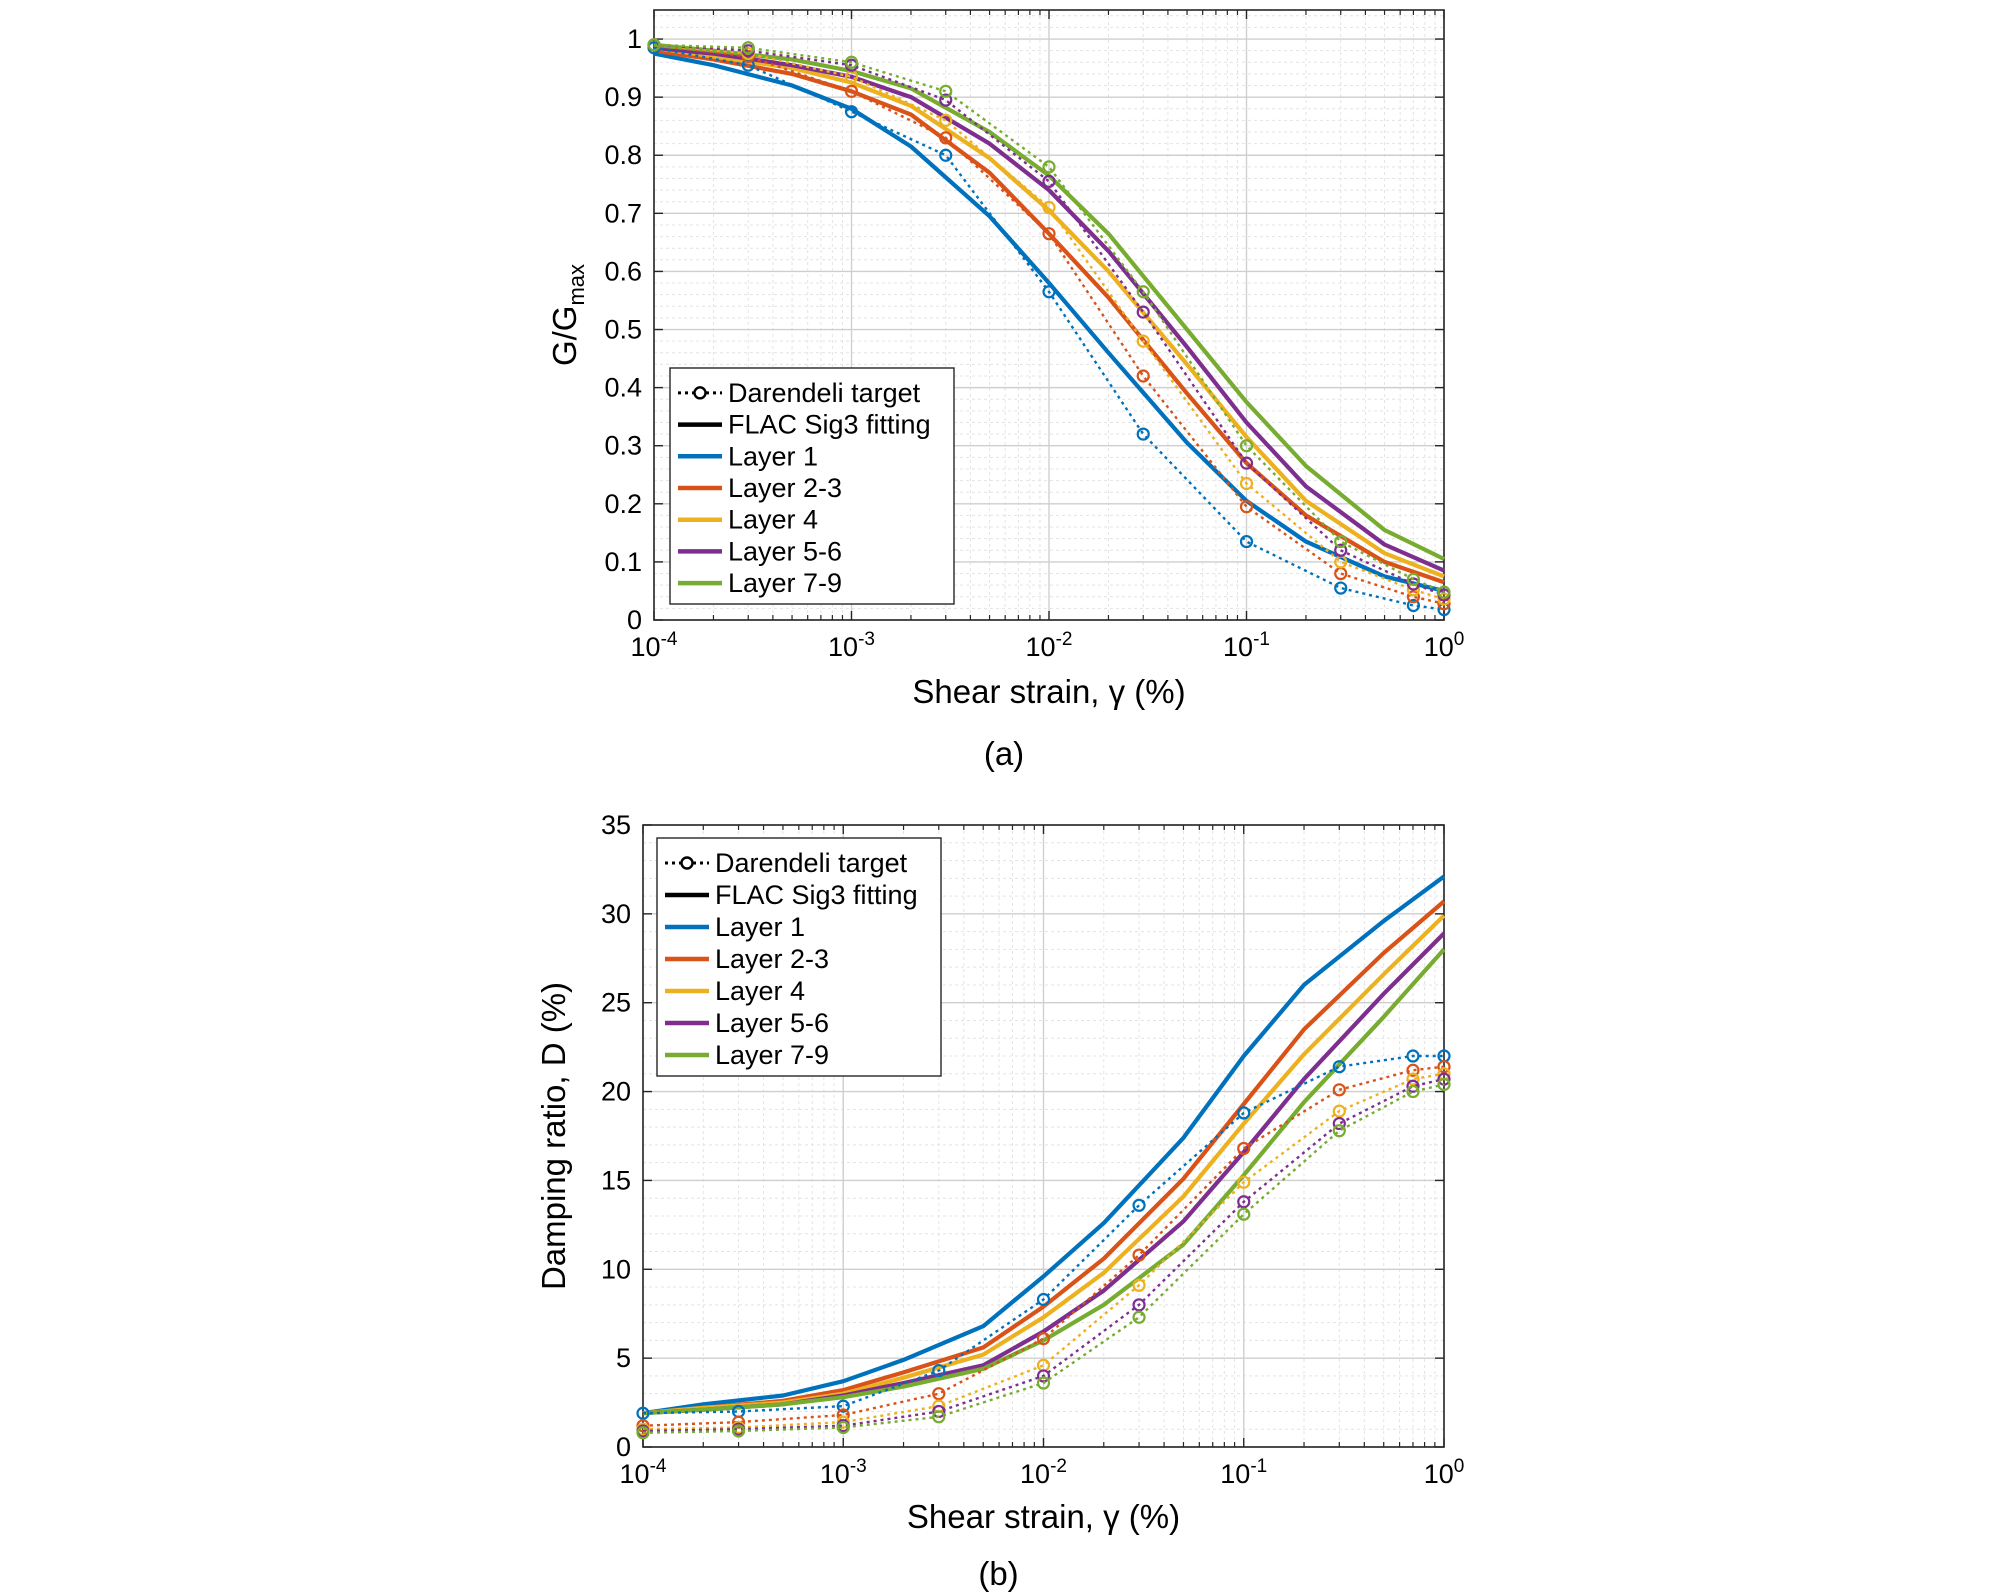 This screenshot has height=1592, width=2008. What do you see at coordinates (773, 456) in the screenshot?
I see `legend-label-layer-1: Layer 1` at bounding box center [773, 456].